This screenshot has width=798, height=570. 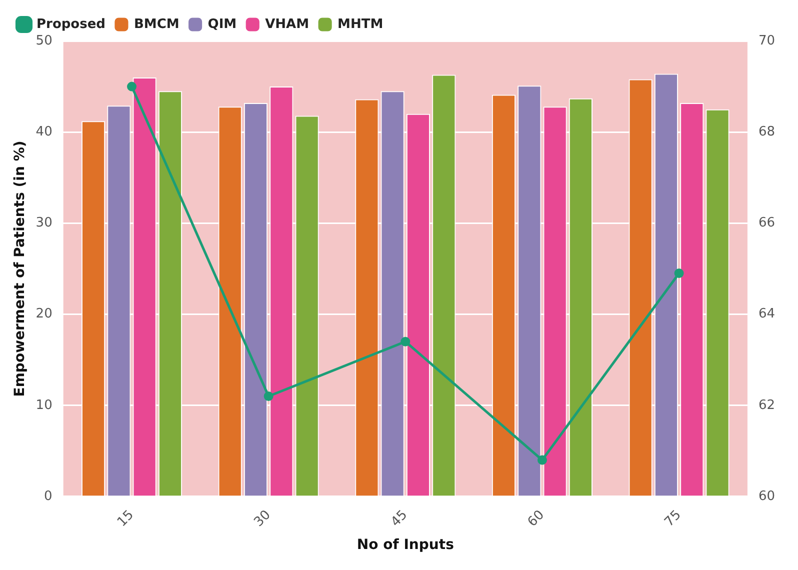 What do you see at coordinates (222, 24) in the screenshot?
I see `legend-label: QIM` at bounding box center [222, 24].